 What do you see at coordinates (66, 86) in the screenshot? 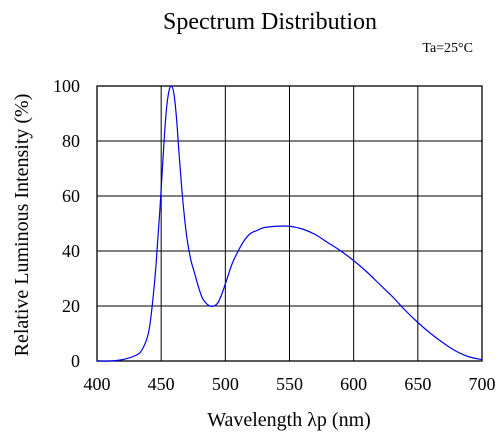
I see `y-tick-label: 100` at bounding box center [66, 86].